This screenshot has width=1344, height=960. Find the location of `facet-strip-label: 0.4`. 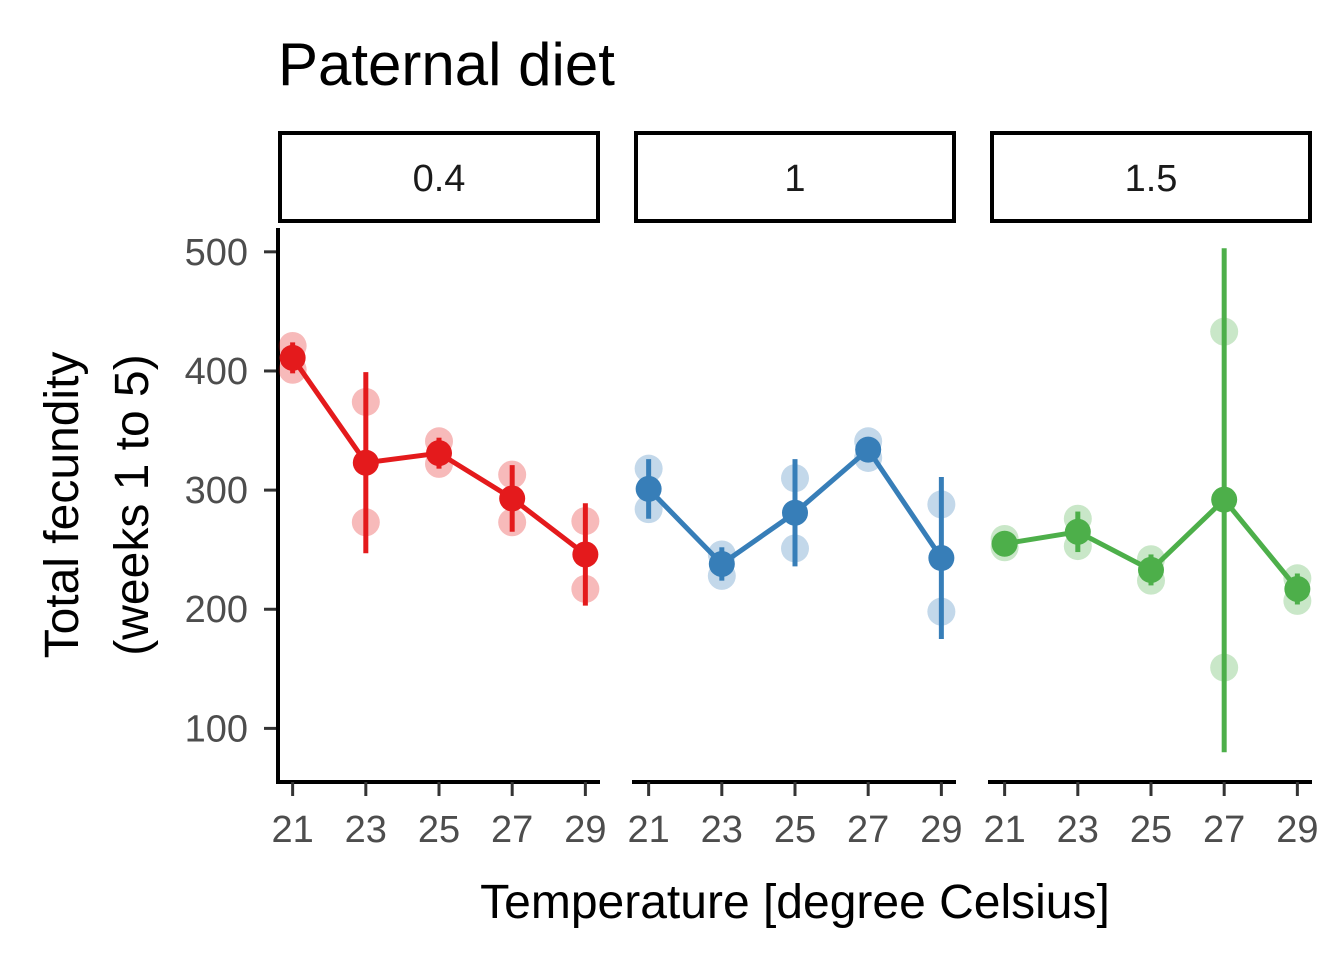

facet-strip-label: 0.4 is located at coordinates (439, 179).